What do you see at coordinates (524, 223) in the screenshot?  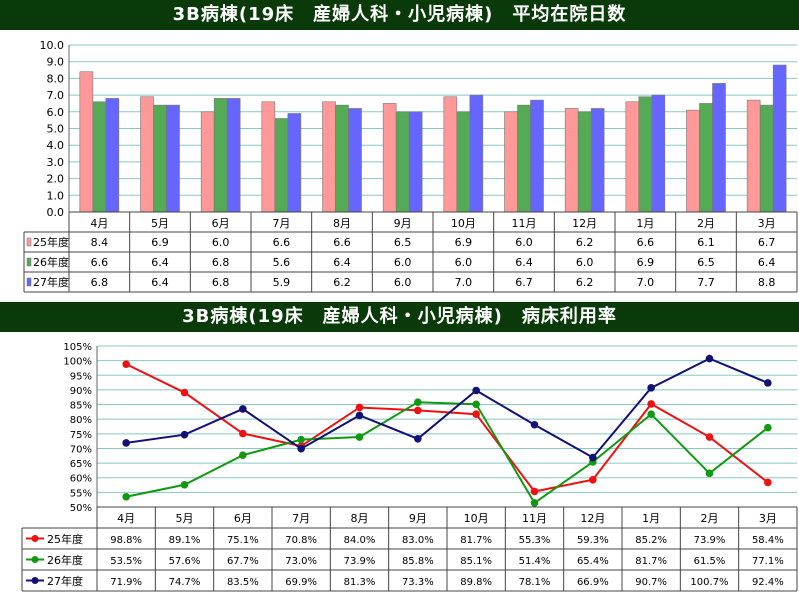 I see `x-tick-label: 11月` at bounding box center [524, 223].